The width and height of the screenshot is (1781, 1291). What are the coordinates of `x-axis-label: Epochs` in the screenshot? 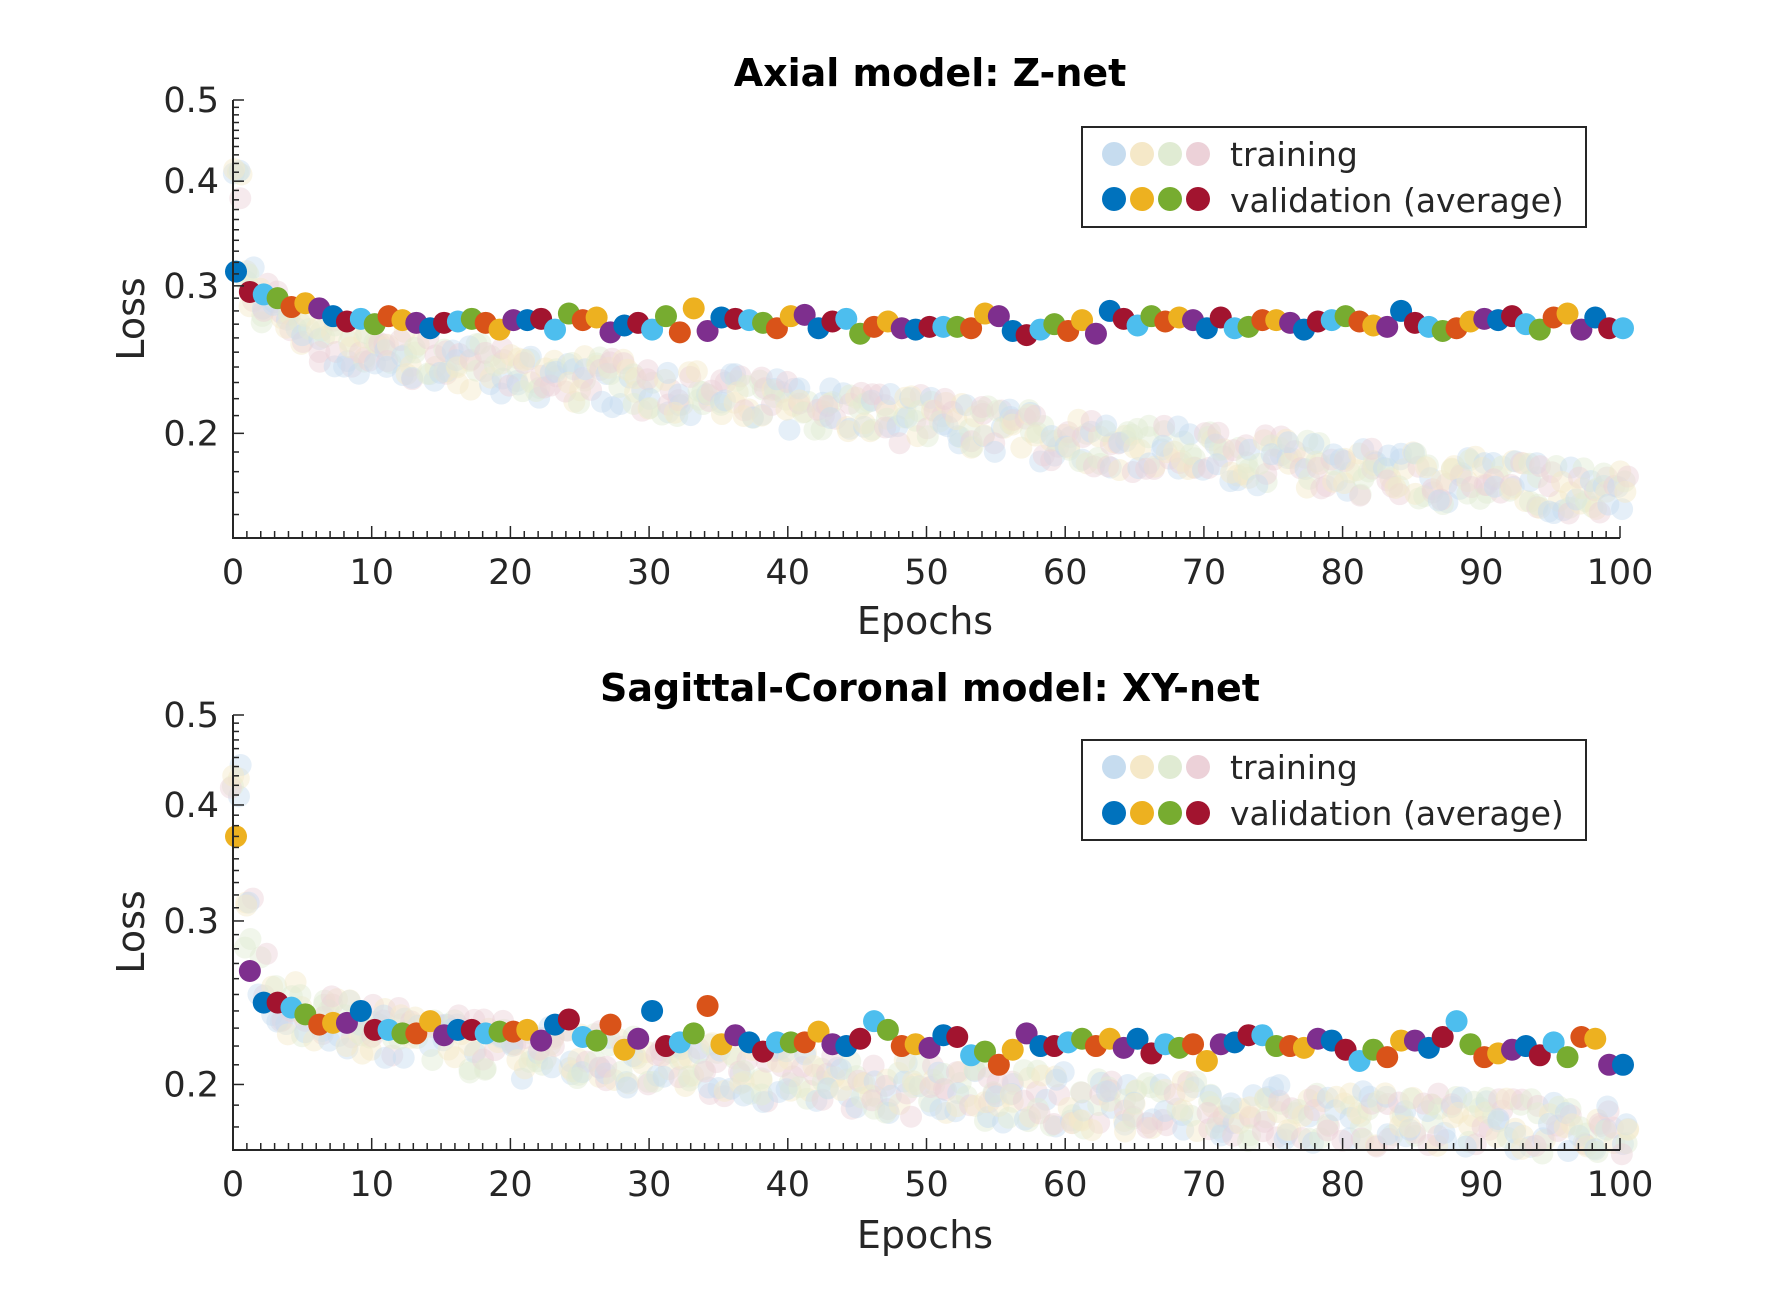 It's located at (925, 621).